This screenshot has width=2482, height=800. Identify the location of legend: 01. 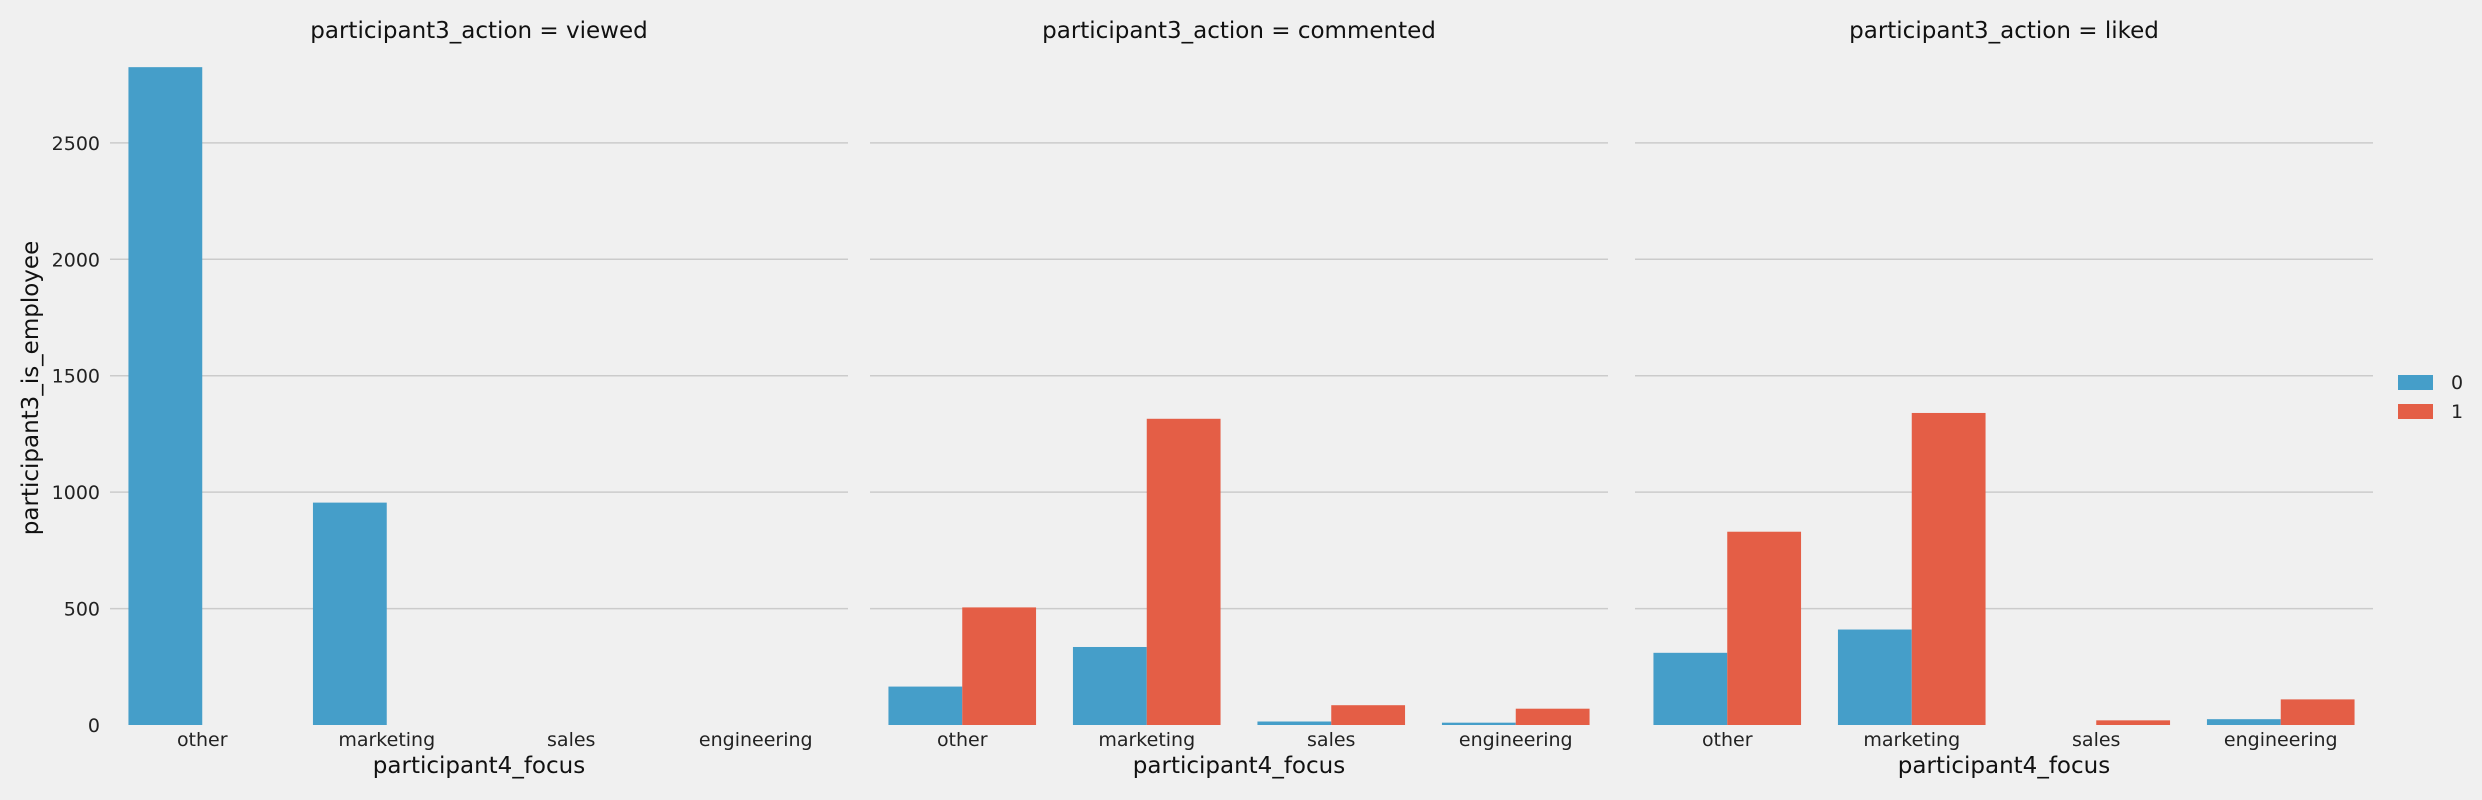
(2430, 397).